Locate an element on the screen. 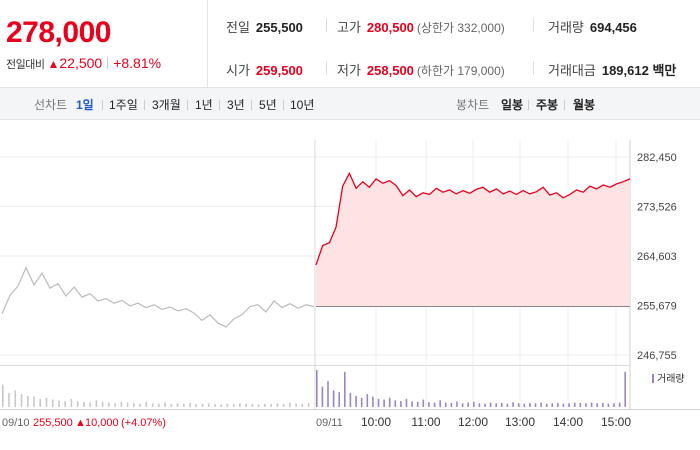  x-tick-label: 13:00 is located at coordinates (520, 422).